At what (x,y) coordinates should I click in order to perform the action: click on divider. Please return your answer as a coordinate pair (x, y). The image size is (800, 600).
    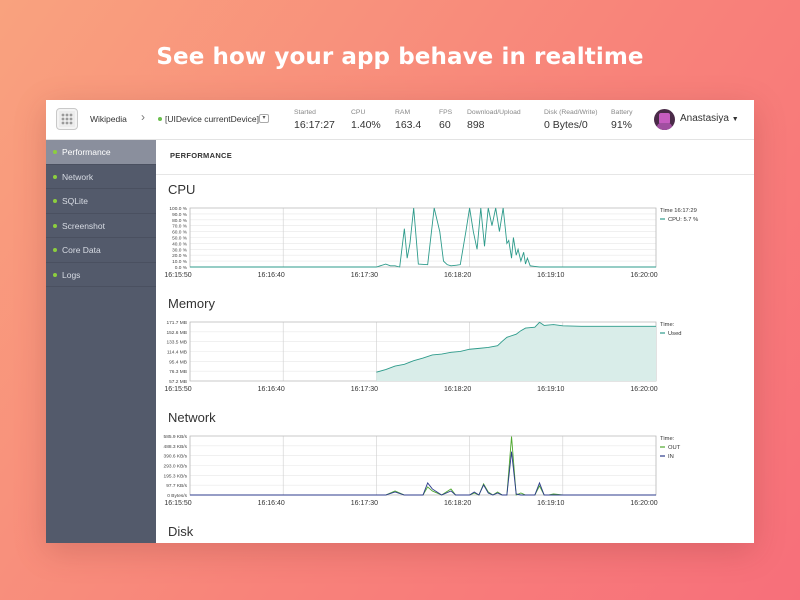
    Looking at the image, I should click on (455, 174).